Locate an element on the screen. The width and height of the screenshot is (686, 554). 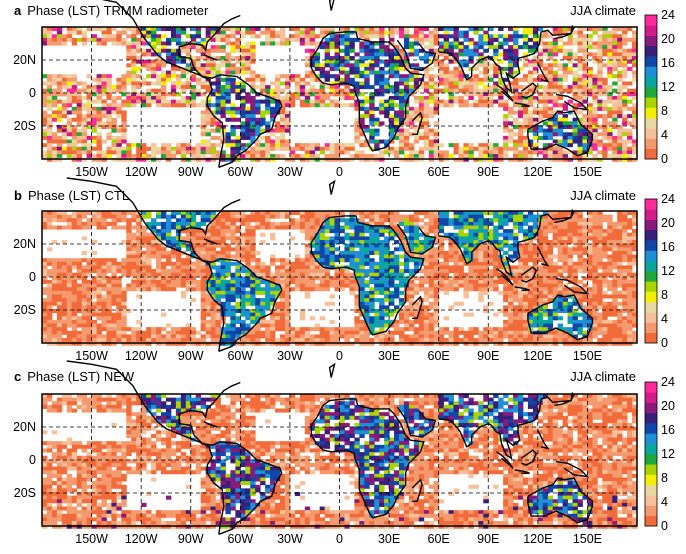
season-label: JJA climate is located at coordinates (603, 10).